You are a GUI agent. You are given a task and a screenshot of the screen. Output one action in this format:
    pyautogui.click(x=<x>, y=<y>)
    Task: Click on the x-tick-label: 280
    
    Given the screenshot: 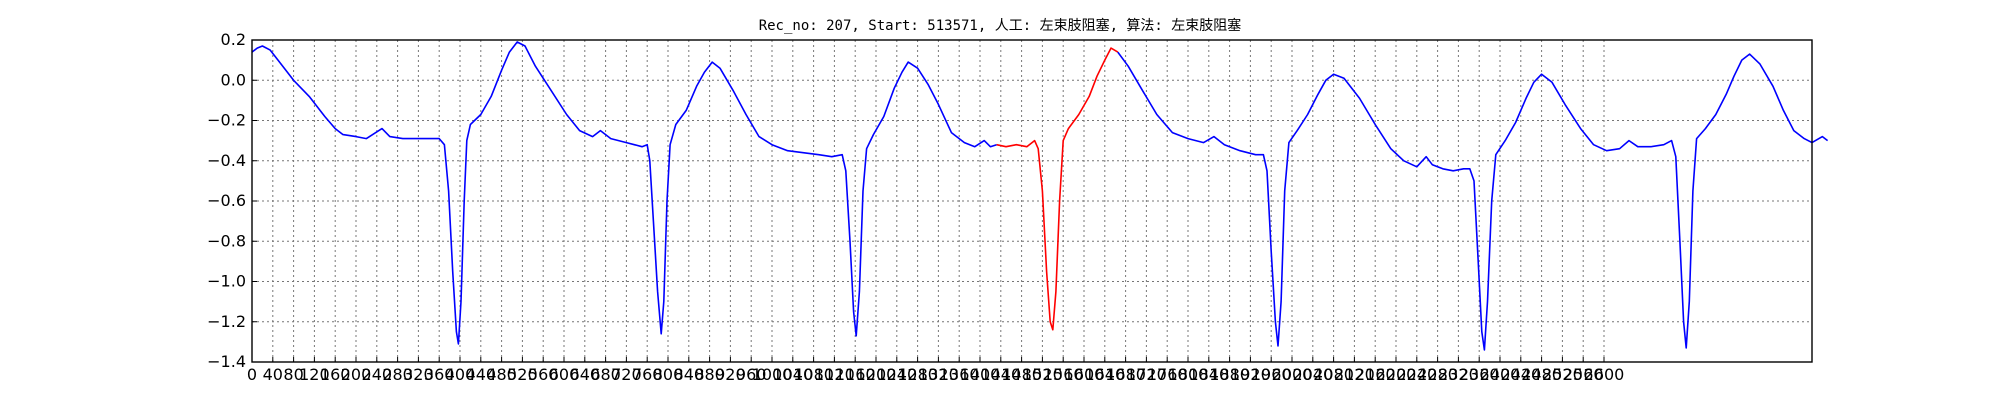 What is the action you would take?
    pyautogui.click(x=397, y=374)
    